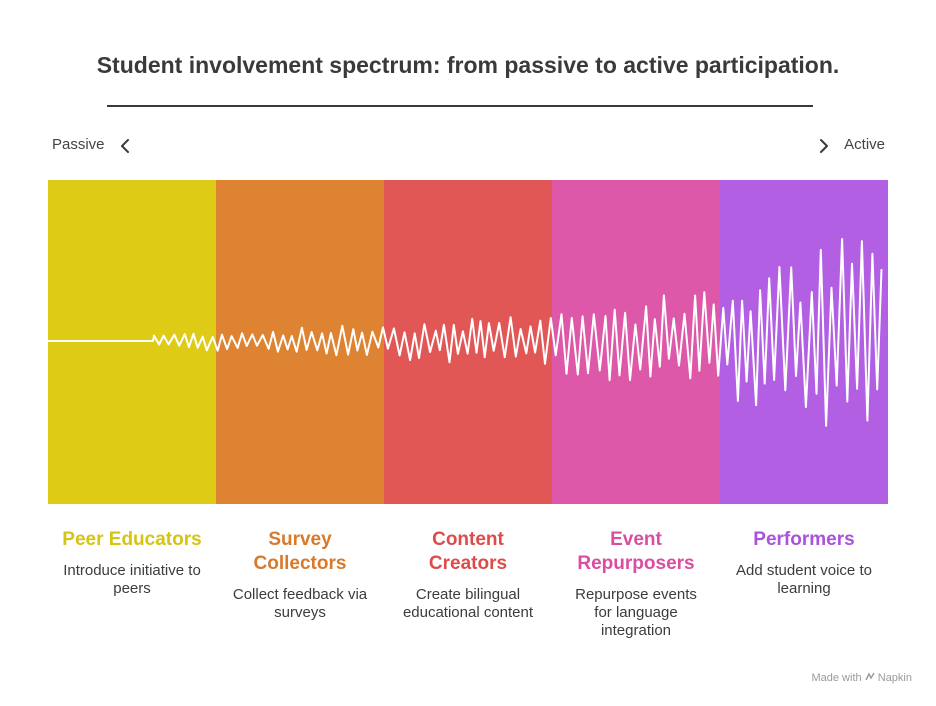  Describe the element at coordinates (132, 579) in the screenshot. I see `stage-description: Introduce initiative to peers` at that location.